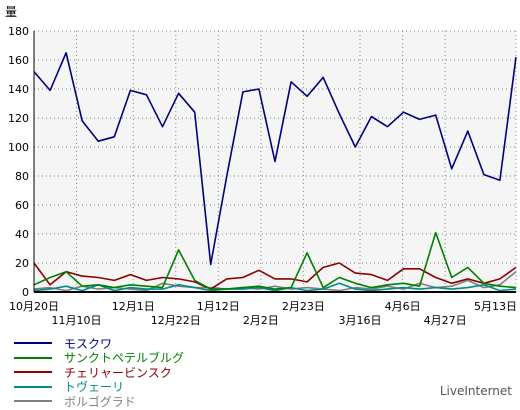  I want to click on legend-item: サンクトペテルブルグ, so click(99, 358).